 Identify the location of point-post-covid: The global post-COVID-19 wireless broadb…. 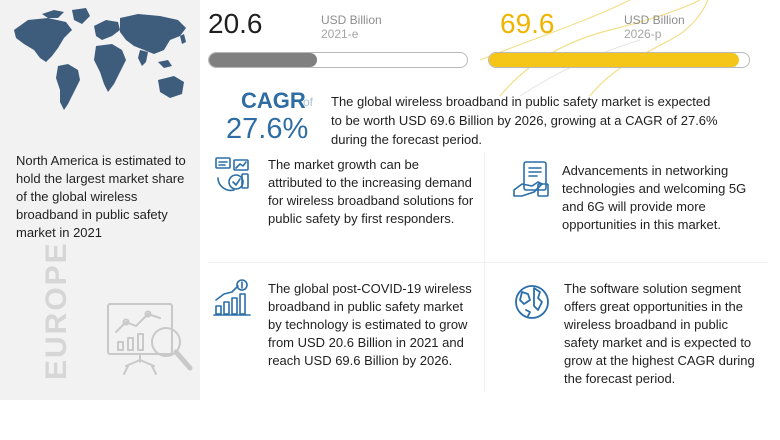
(370, 324).